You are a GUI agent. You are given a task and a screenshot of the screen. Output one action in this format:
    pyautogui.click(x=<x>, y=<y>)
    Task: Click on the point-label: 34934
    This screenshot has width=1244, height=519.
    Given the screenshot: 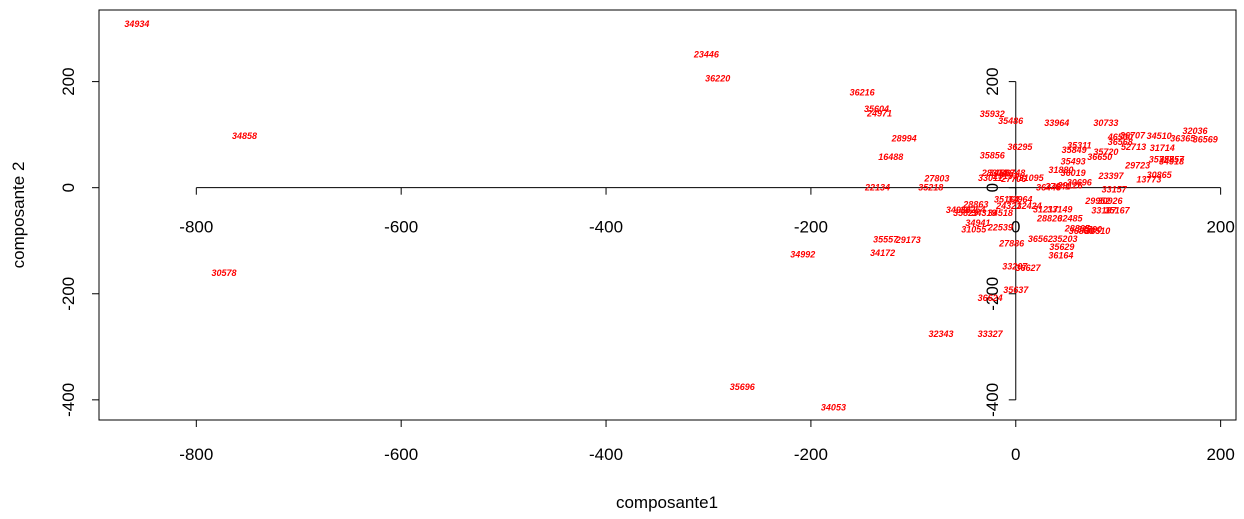 What is the action you would take?
    pyautogui.click(x=136, y=24)
    